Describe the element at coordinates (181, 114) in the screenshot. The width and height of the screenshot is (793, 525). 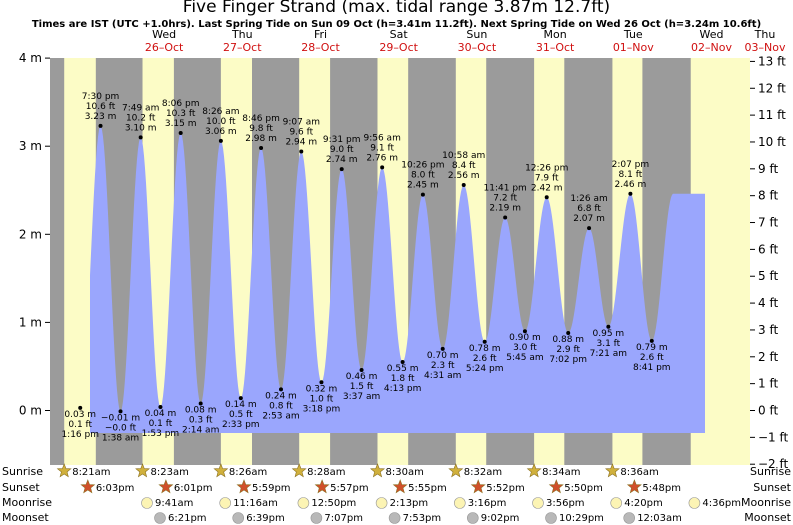
I see `tide-label: 10.3 ft` at that location.